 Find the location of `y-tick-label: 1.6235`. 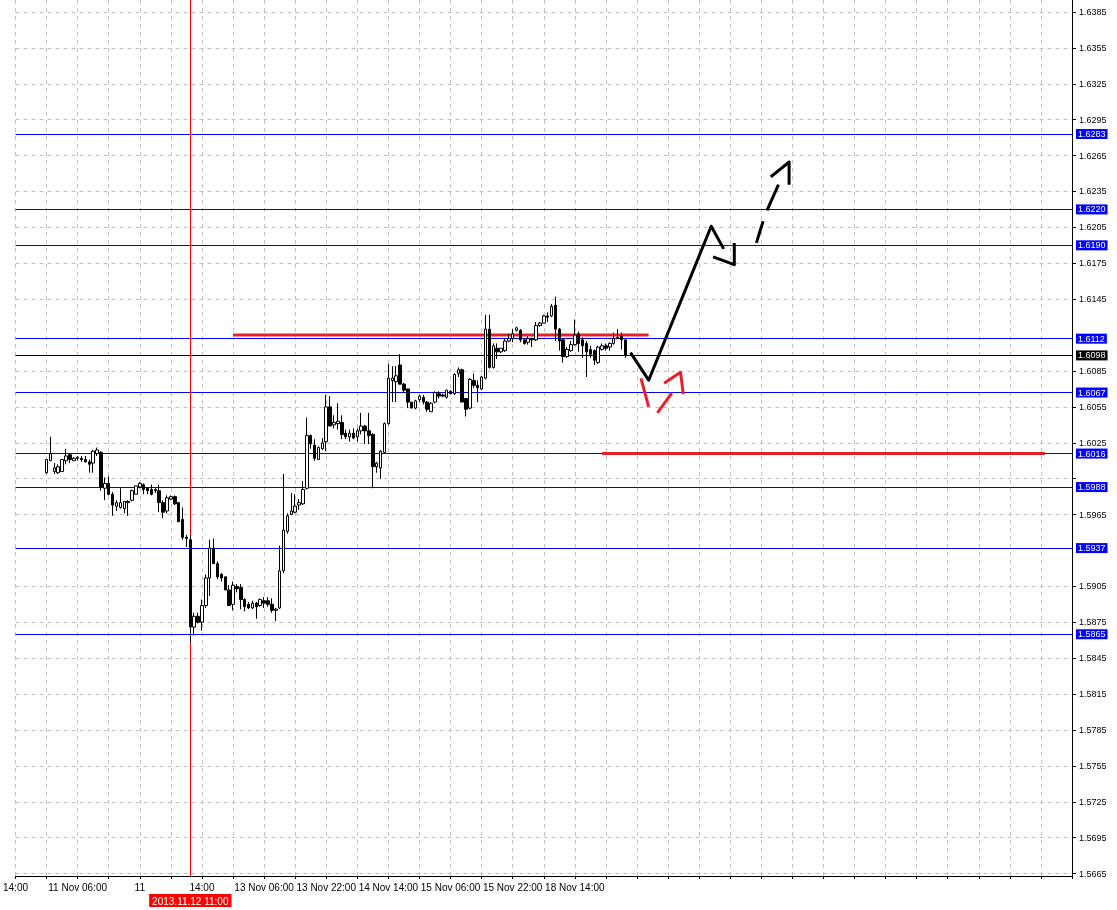

y-tick-label: 1.6235 is located at coordinates (1093, 191).